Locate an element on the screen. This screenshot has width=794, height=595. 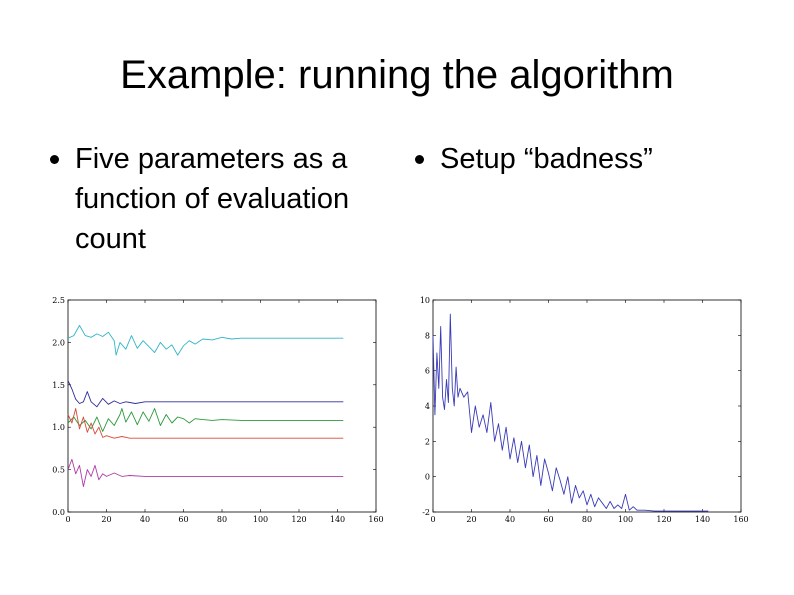
y-tick-label: 2.0 is located at coordinates (58, 342).